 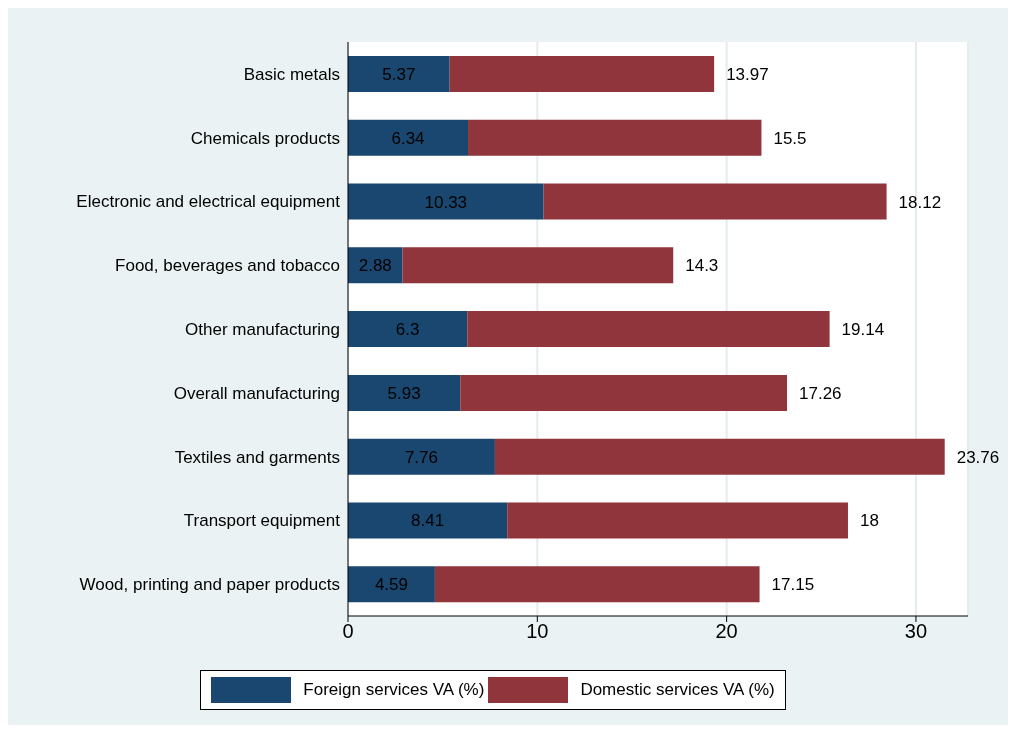 I want to click on y-tick-label: Food, beverages and tobacco, so click(x=227, y=266).